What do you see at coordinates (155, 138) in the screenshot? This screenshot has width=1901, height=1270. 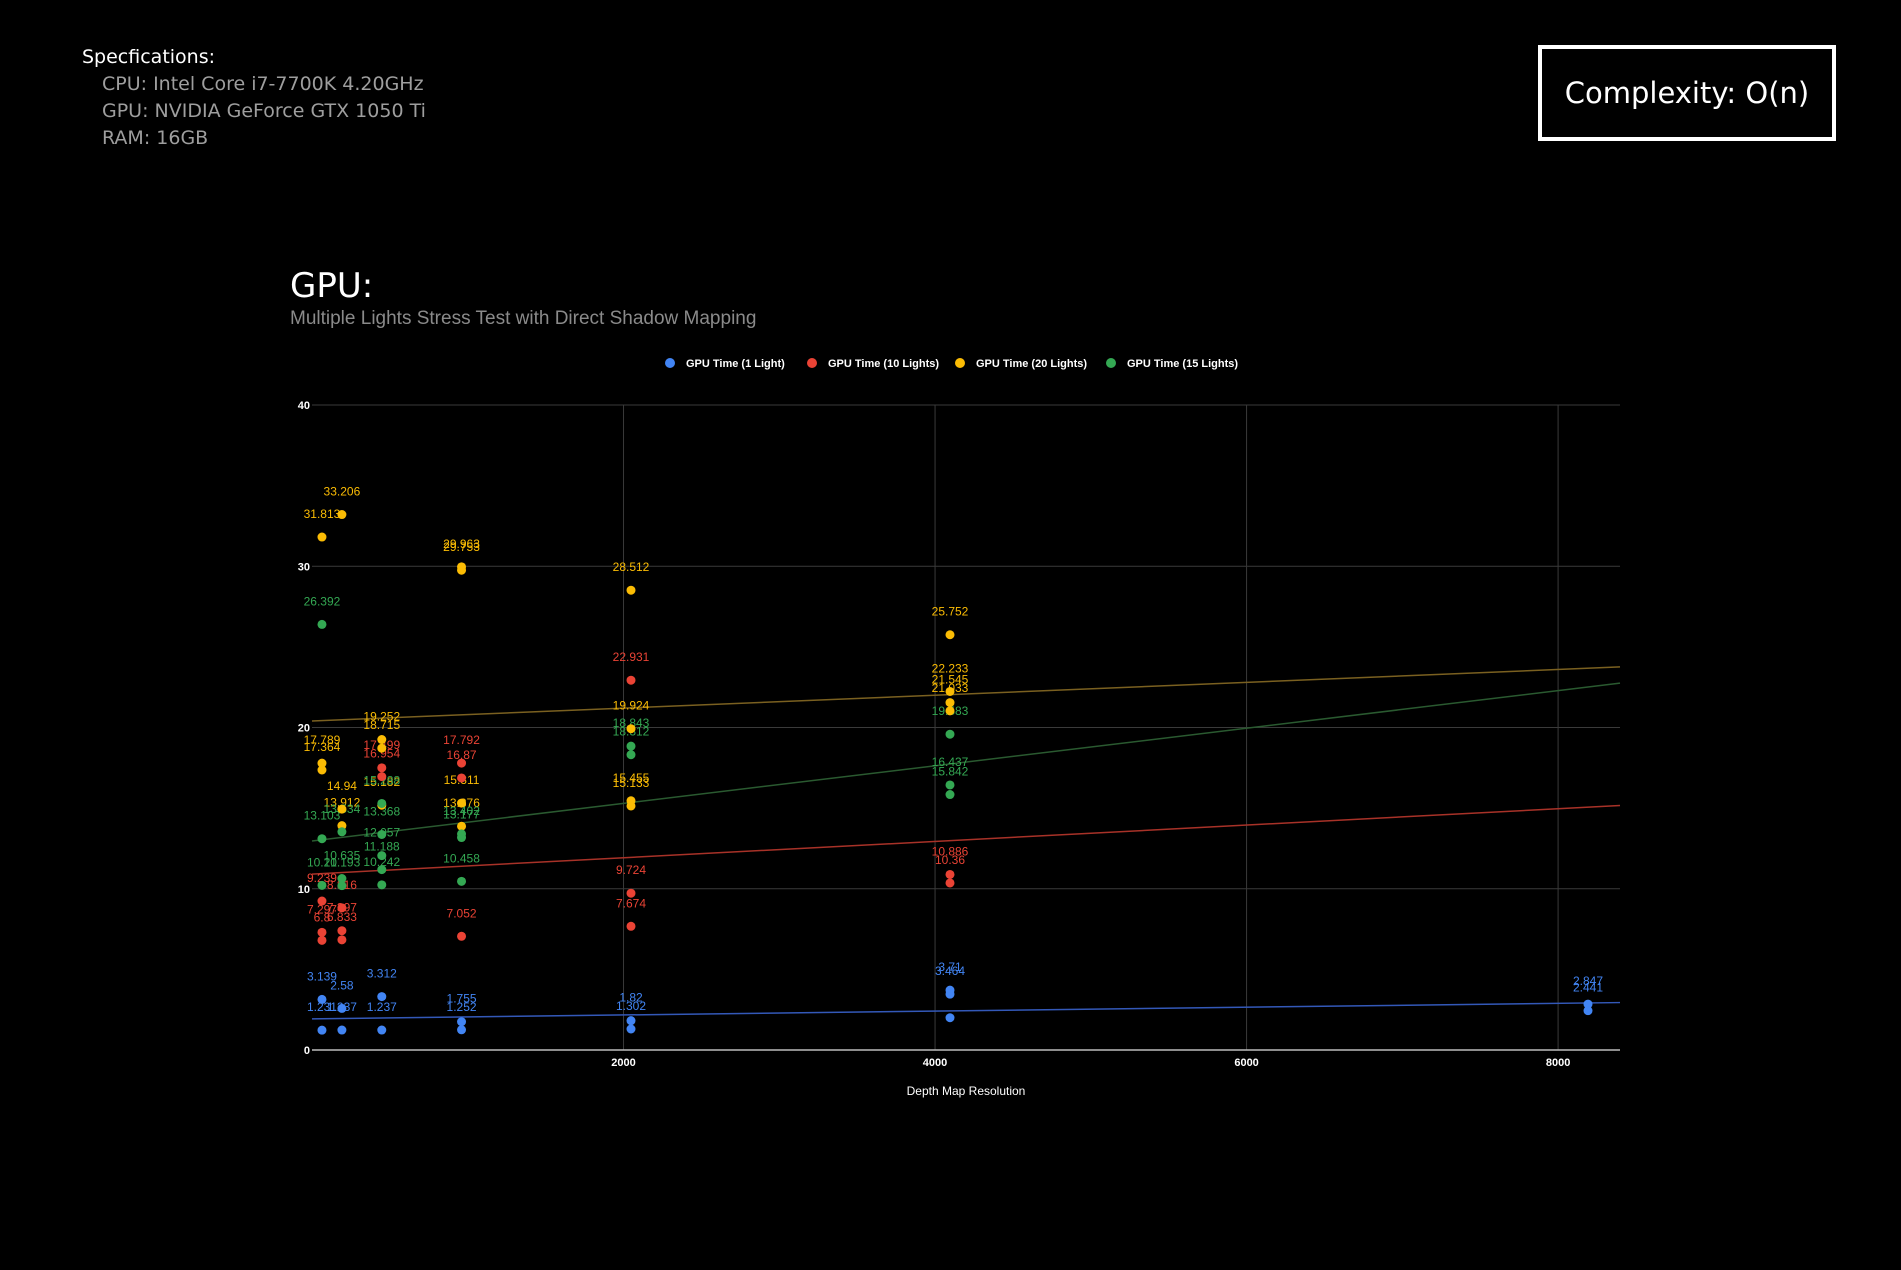 I see `ram-spec: RAM: 16GB` at bounding box center [155, 138].